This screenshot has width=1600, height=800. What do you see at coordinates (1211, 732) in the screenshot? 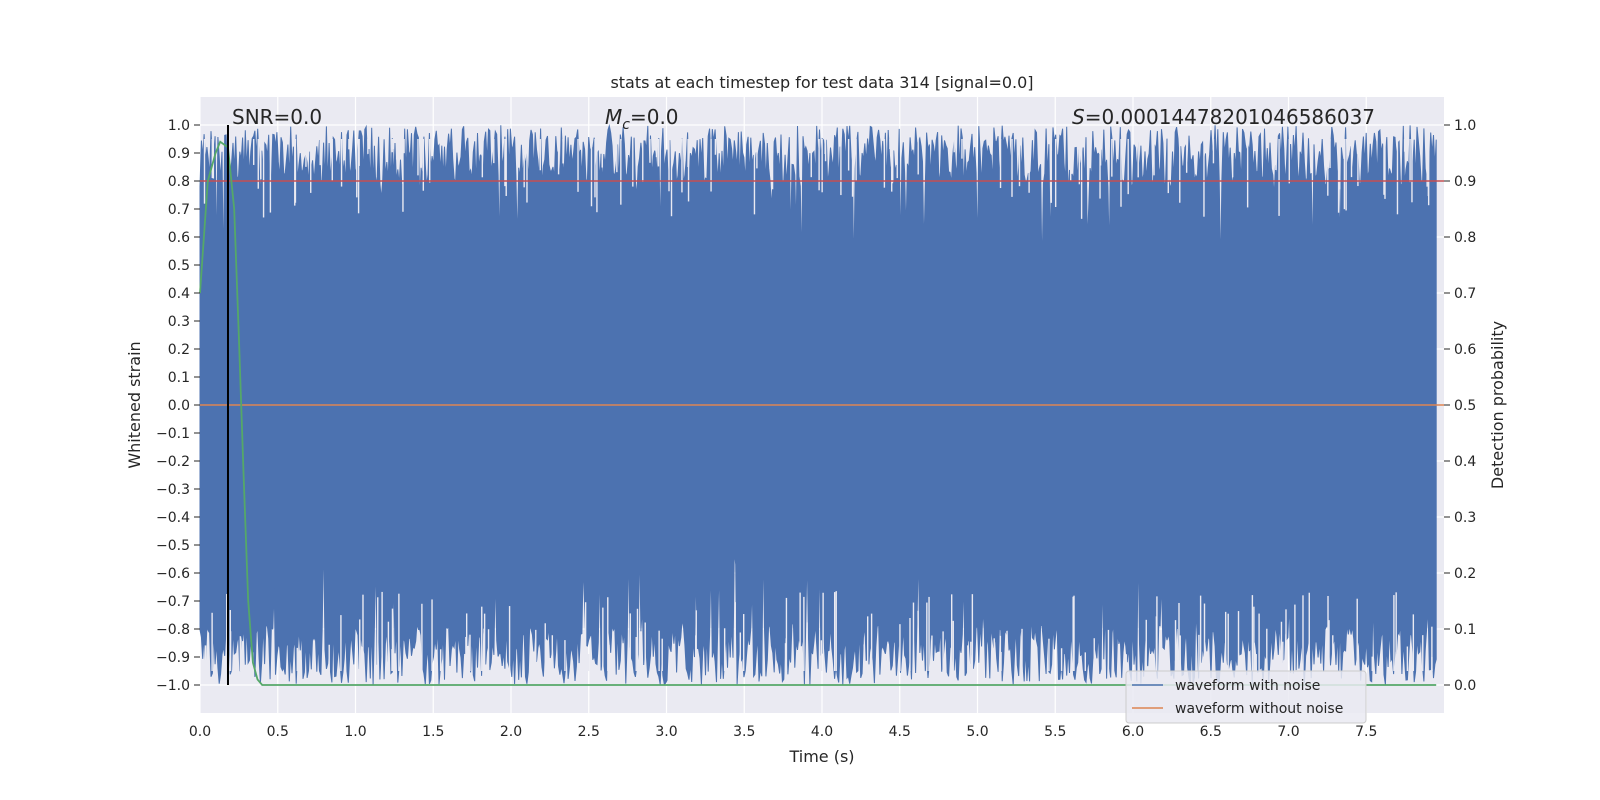
I see `x-tick-label: 6.5` at bounding box center [1211, 732].